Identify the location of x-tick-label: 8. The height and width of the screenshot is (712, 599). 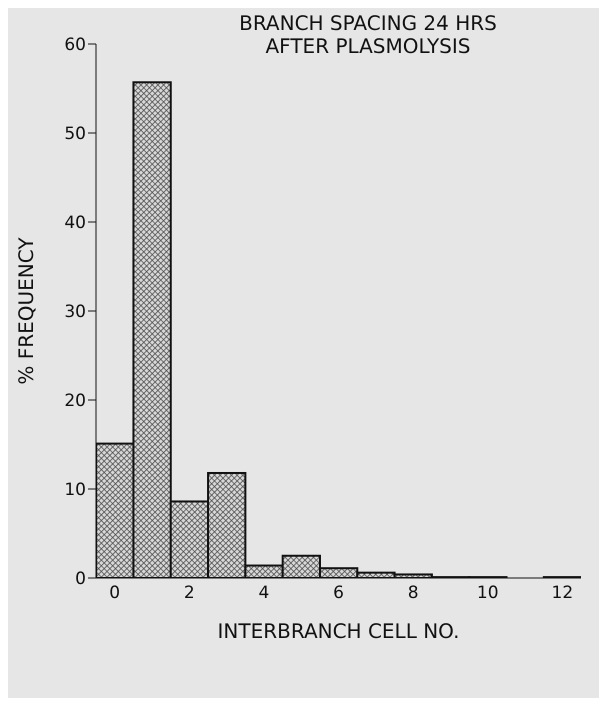
(413, 593).